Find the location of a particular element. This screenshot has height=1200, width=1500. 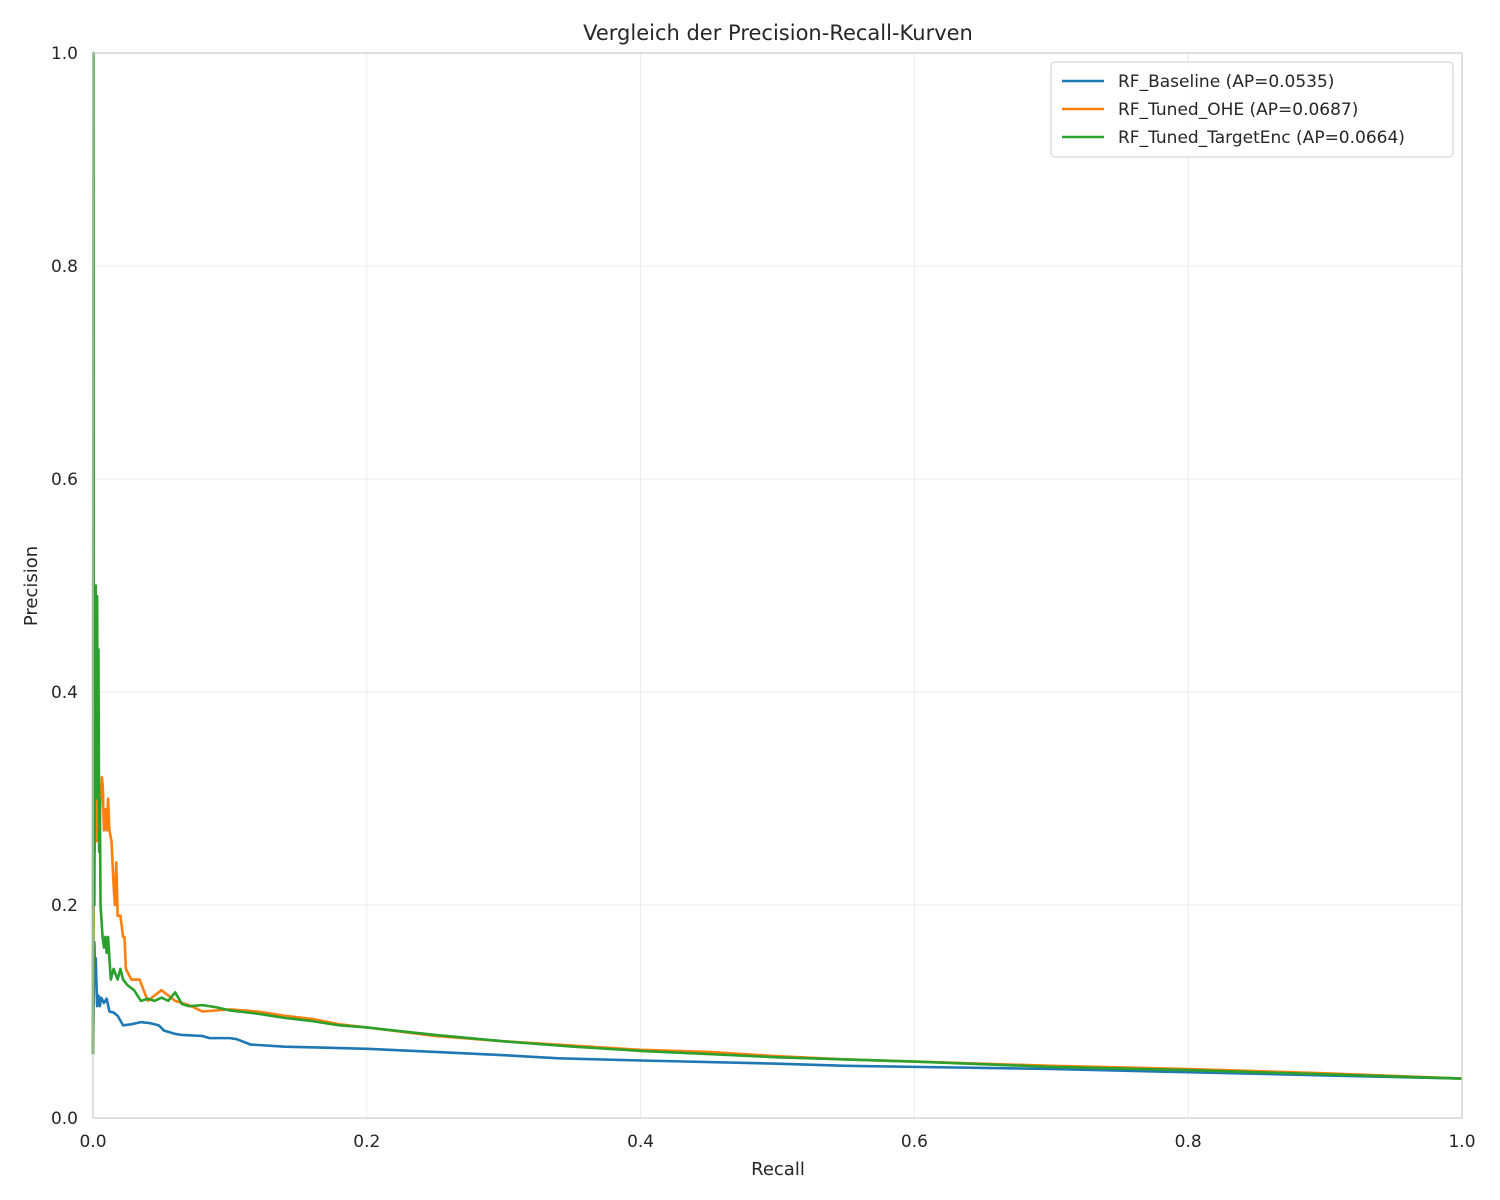

y-tick-label: 0.2 is located at coordinates (64, 906).